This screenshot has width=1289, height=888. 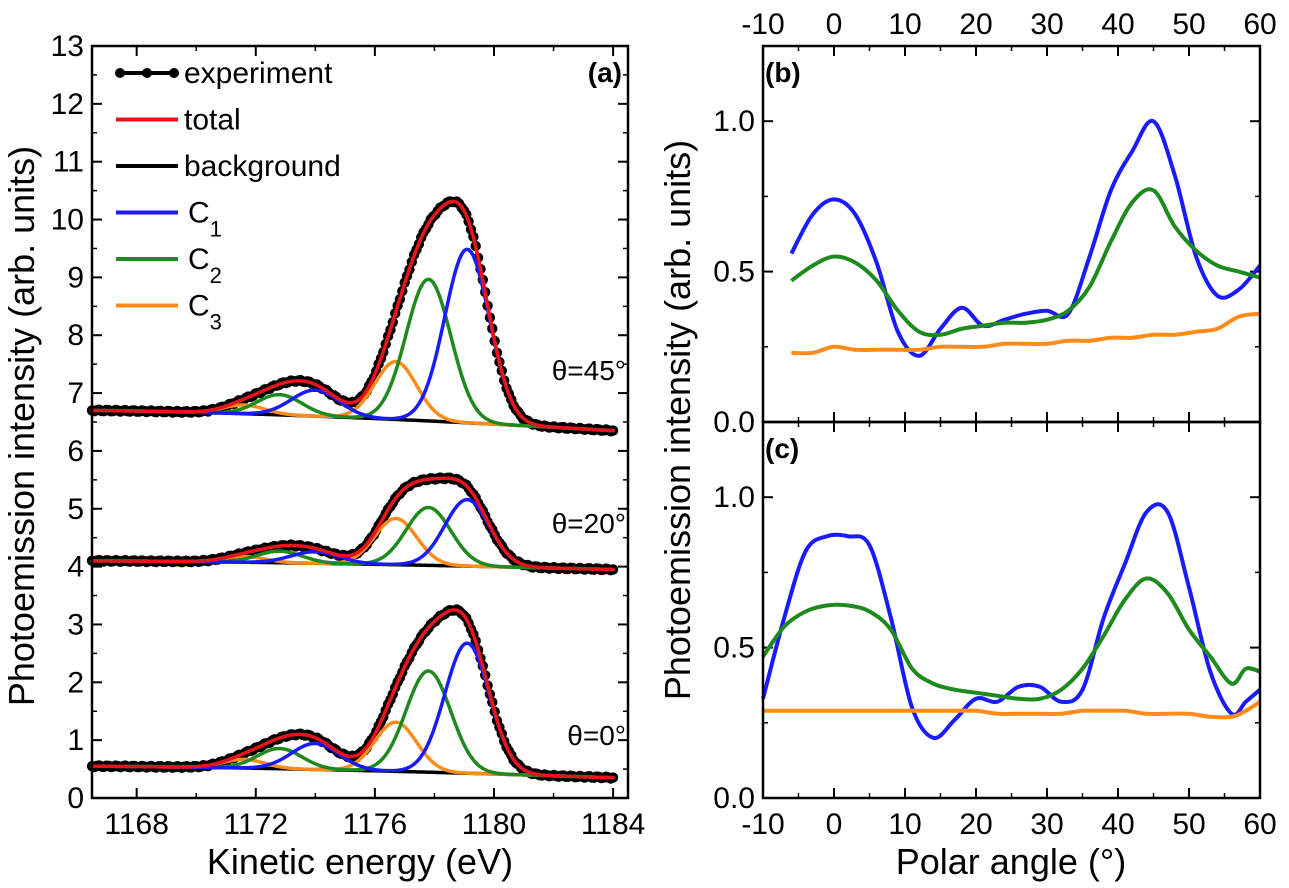 What do you see at coordinates (762, 824) in the screenshot?
I see `x-tick-label: -10` at bounding box center [762, 824].